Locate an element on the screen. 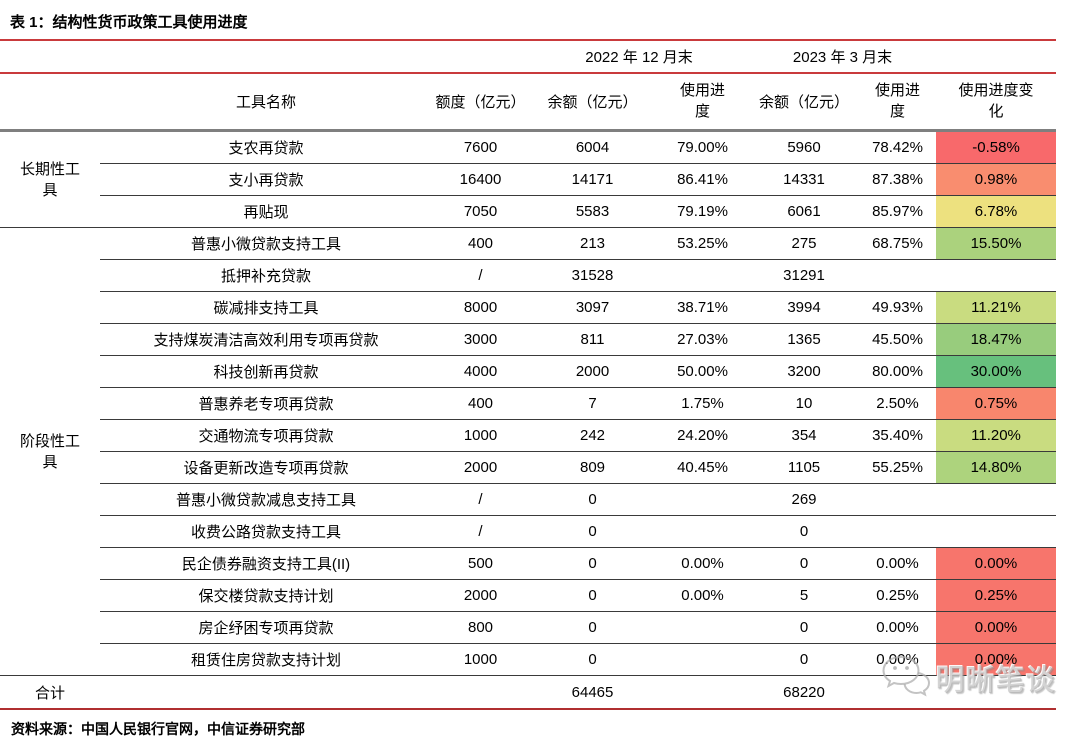 The width and height of the screenshot is (1080, 739). cell-balance-2023: 1365 is located at coordinates (804, 339).